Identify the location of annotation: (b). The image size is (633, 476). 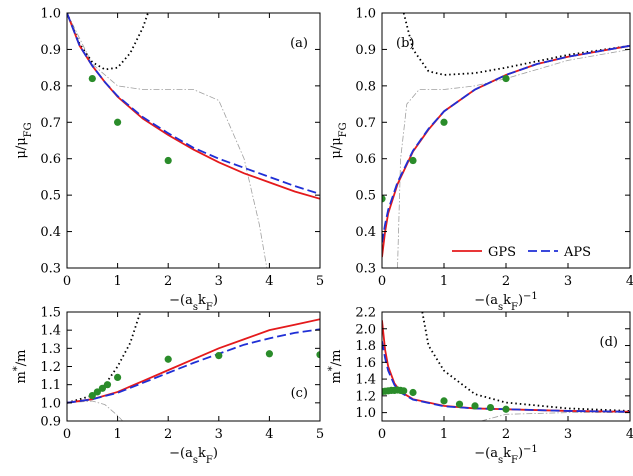
(405, 43).